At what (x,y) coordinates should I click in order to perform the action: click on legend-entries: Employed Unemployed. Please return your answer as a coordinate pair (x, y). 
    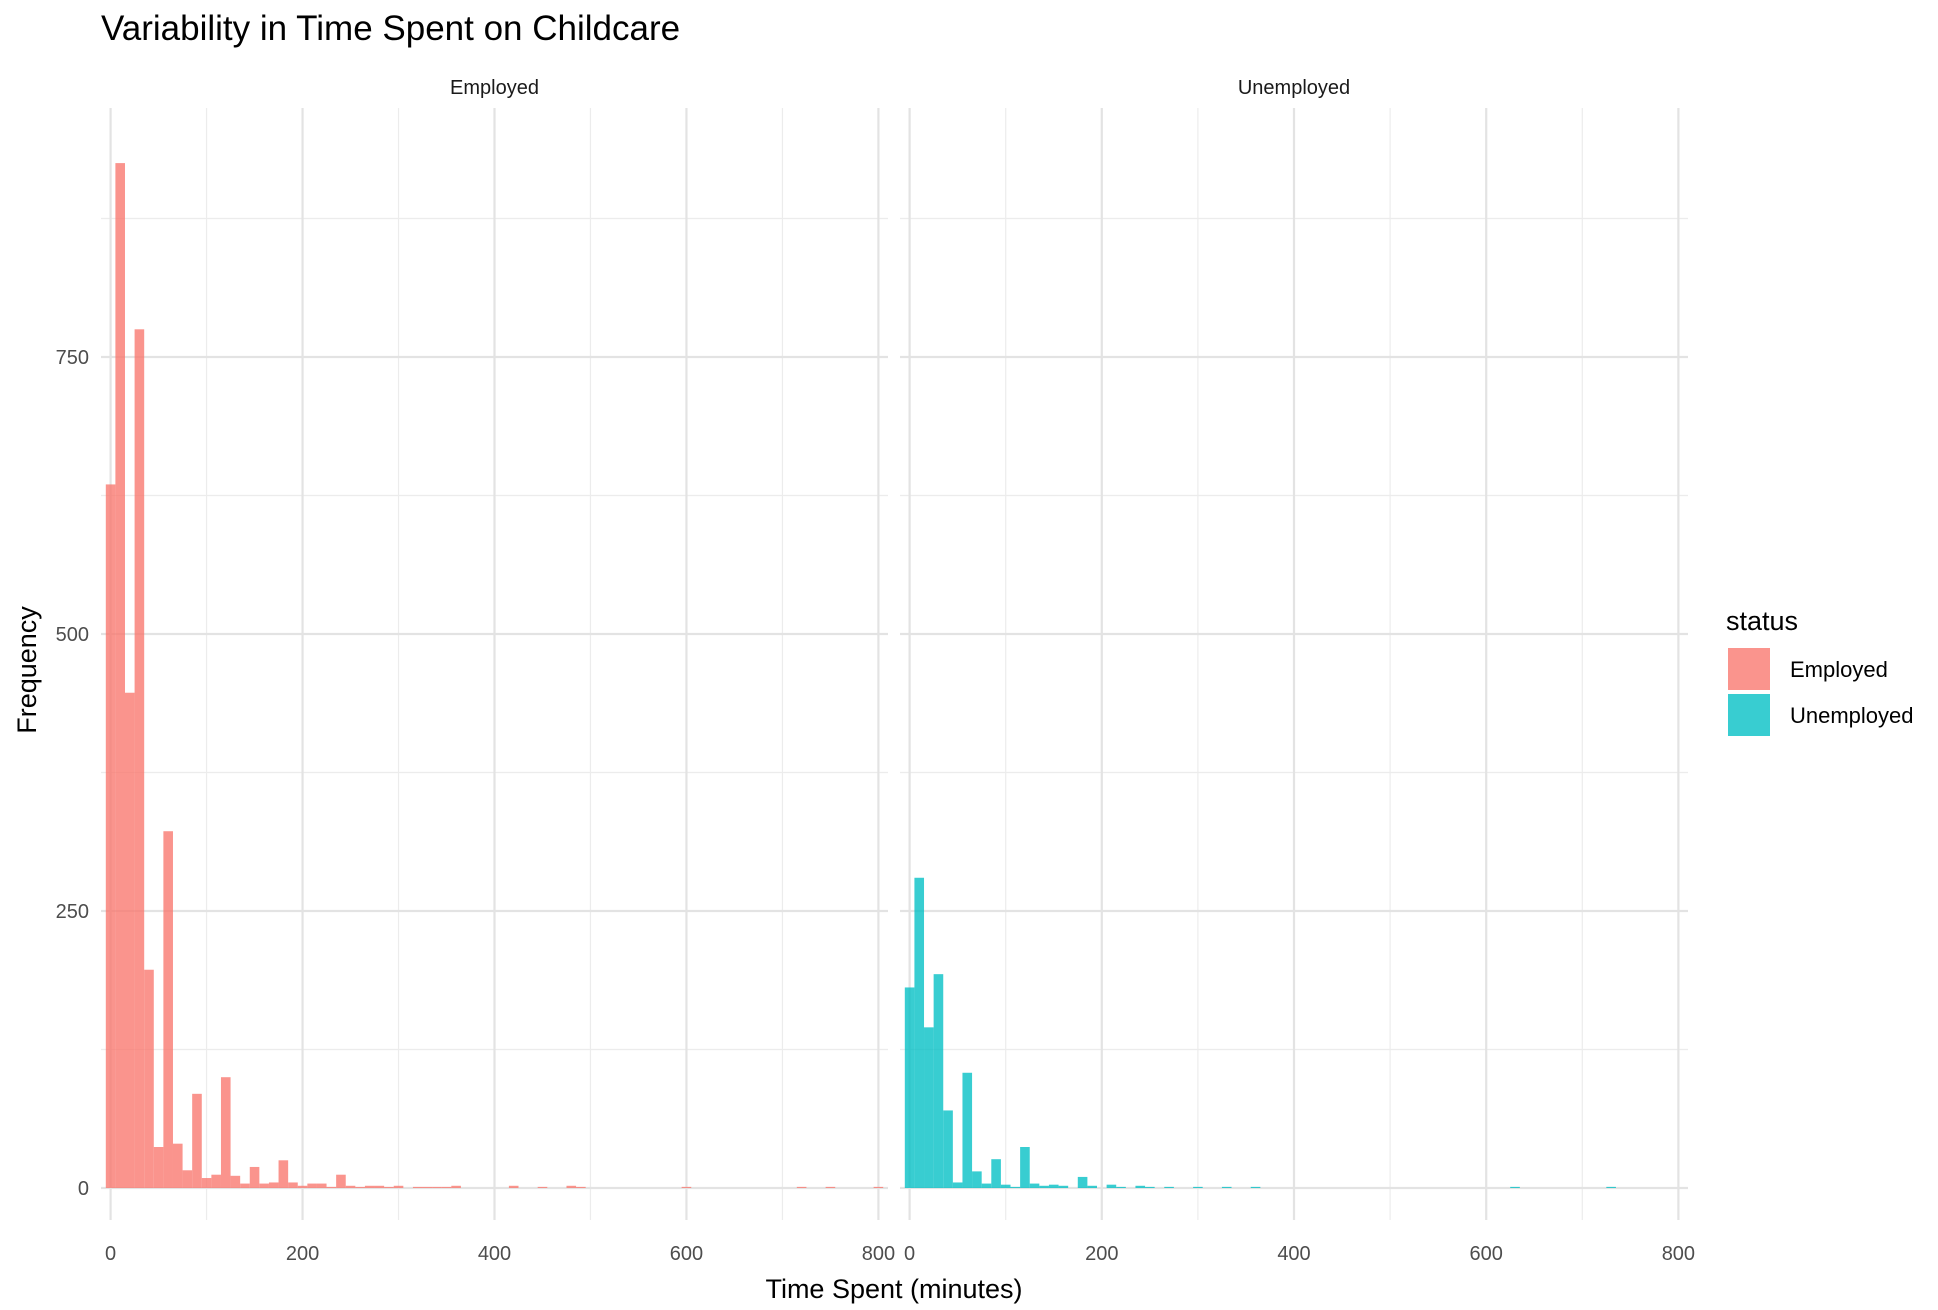
    Looking at the image, I should click on (1821, 692).